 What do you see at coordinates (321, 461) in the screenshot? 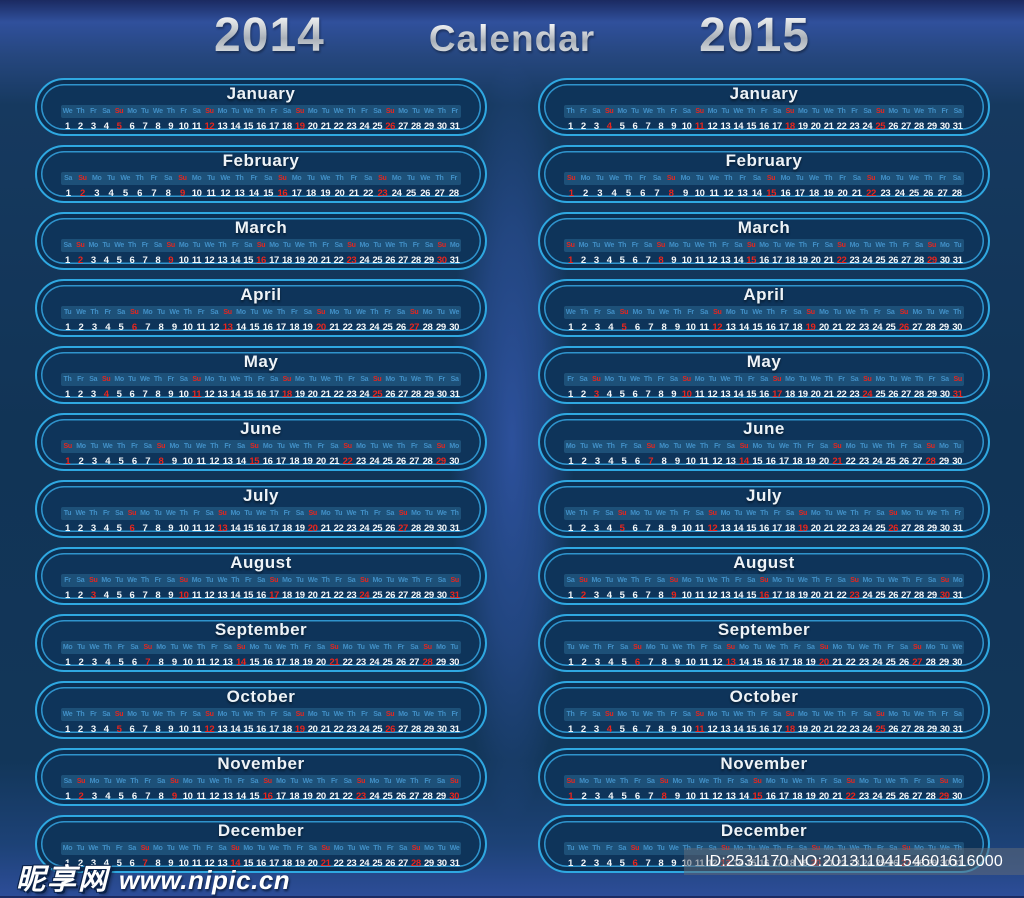
I see `day-number: 20` at bounding box center [321, 461].